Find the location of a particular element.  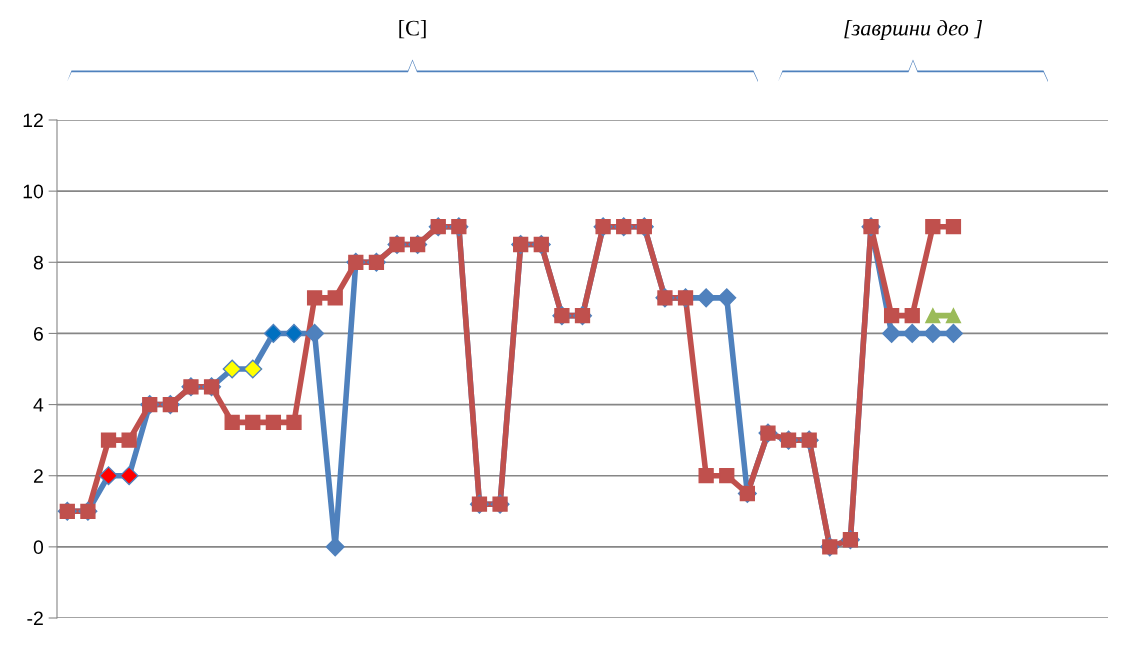

y-tick-label: 0 is located at coordinates (38, 547).